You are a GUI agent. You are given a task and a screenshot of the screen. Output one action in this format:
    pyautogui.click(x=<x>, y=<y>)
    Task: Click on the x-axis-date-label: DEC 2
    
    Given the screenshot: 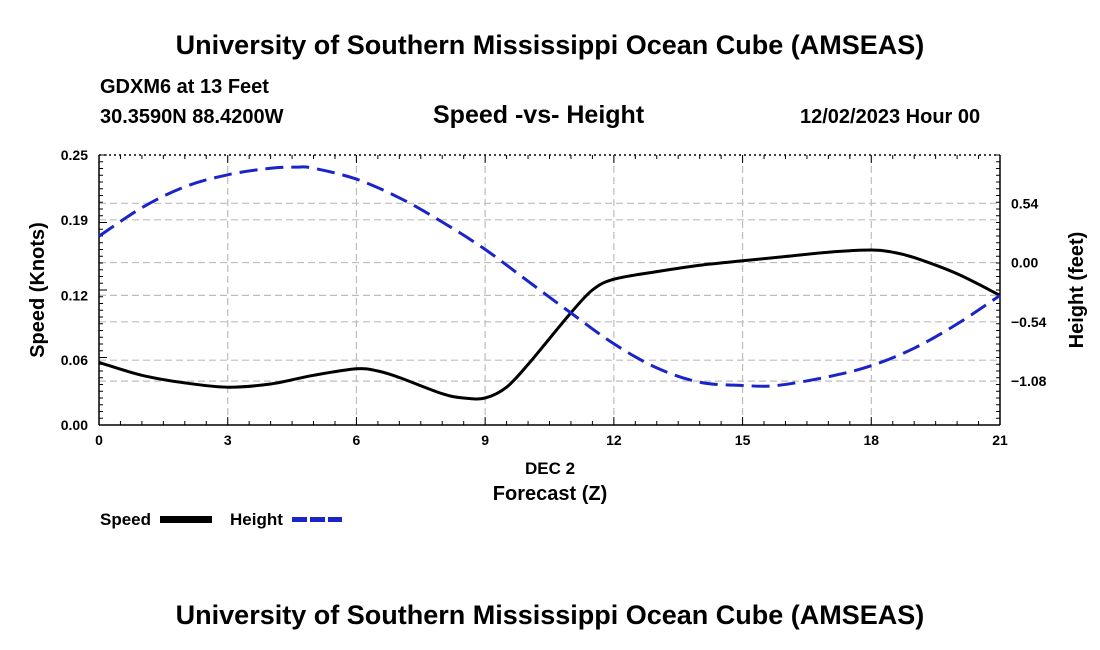 What is the action you would take?
    pyautogui.click(x=550, y=468)
    